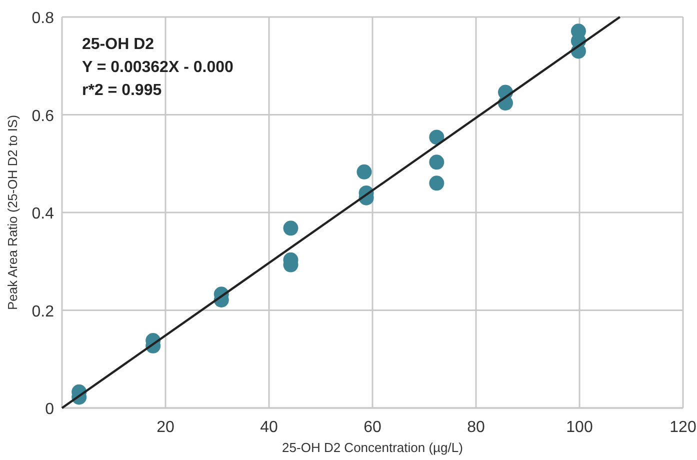  I want to click on x-tick-label: 80, so click(476, 427).